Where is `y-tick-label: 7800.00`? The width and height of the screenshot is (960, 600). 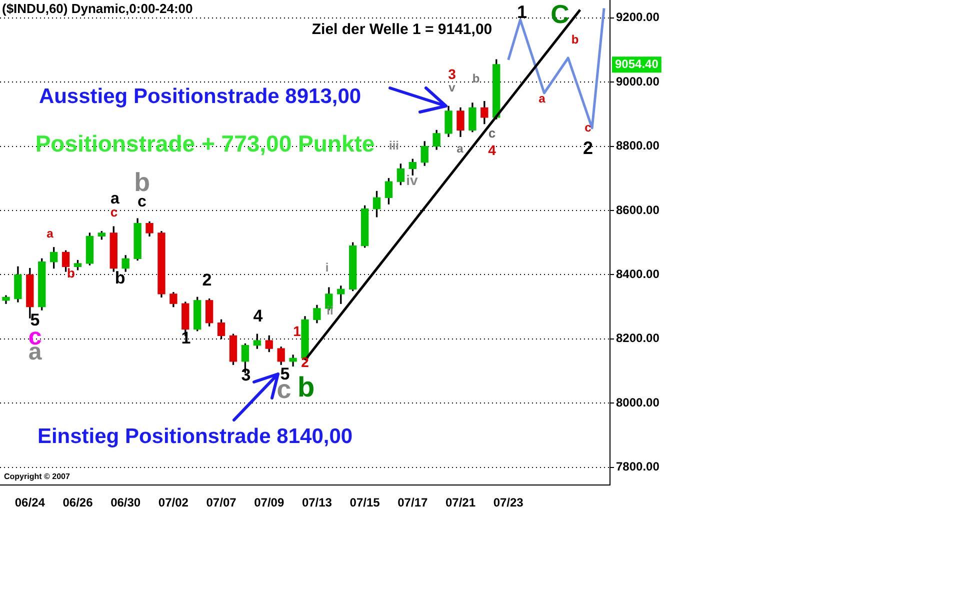
y-tick-label: 7800.00 is located at coordinates (638, 467).